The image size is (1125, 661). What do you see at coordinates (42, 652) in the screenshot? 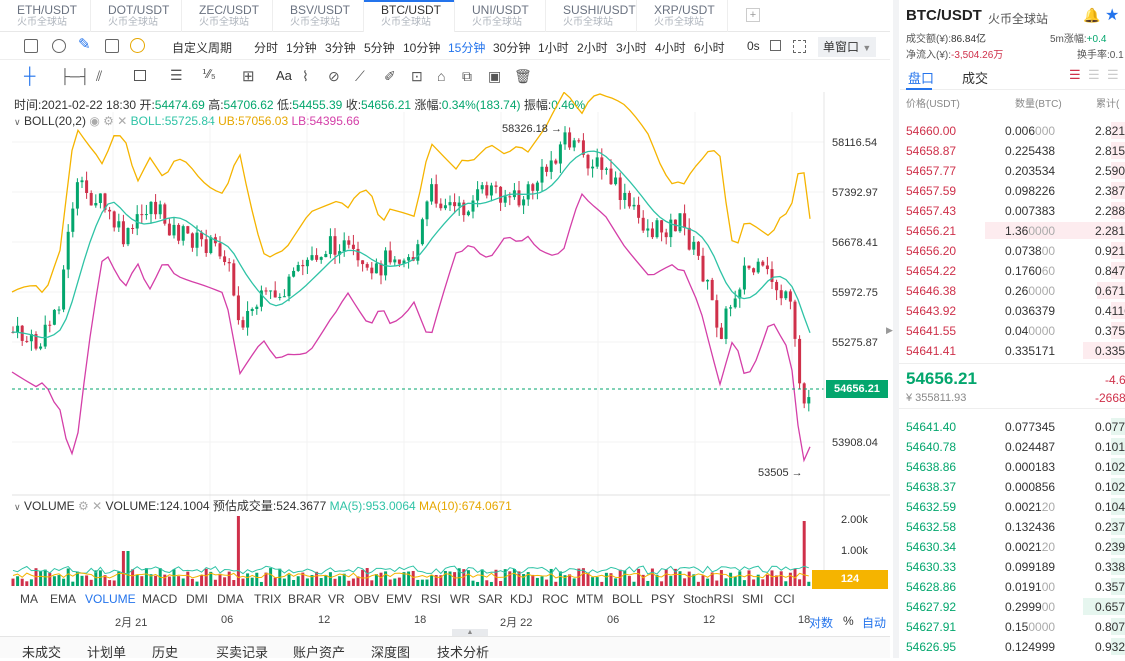
I see `bottom-tab: 未成交` at bounding box center [42, 652].